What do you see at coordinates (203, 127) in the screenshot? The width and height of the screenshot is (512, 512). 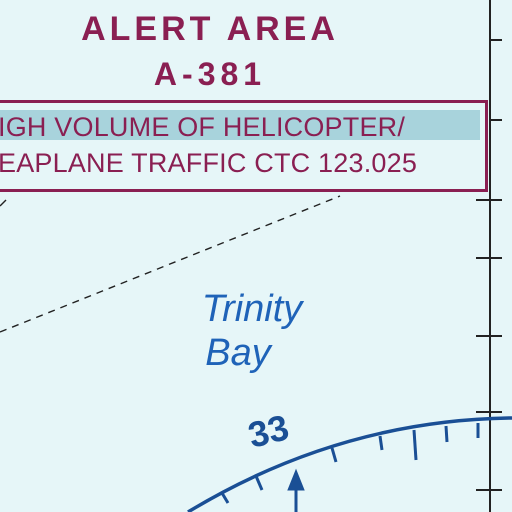 I see `traffic-notice-line1: IGH VOLUME OF HELICOPTER/` at bounding box center [203, 127].